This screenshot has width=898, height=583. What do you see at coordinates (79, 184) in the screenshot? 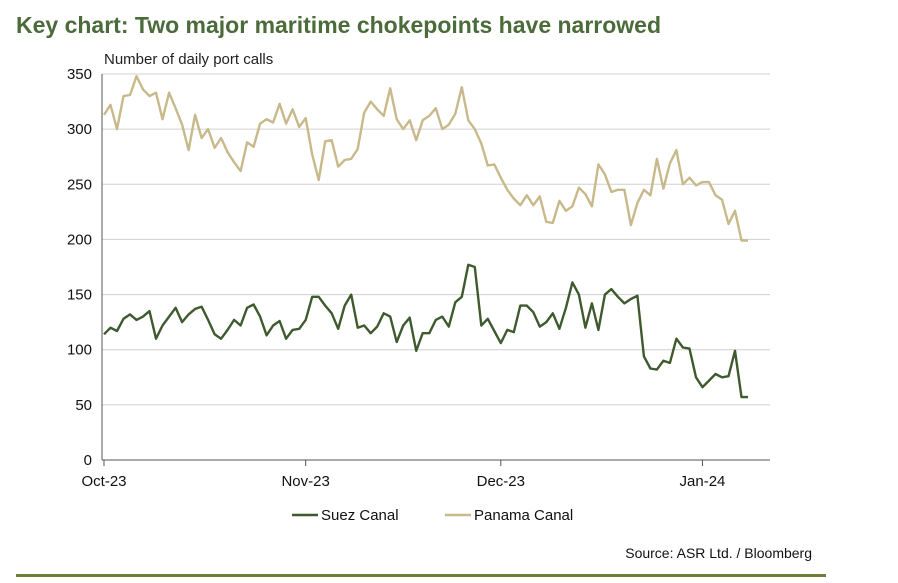
I see `y-tick-label: 250` at bounding box center [79, 184].